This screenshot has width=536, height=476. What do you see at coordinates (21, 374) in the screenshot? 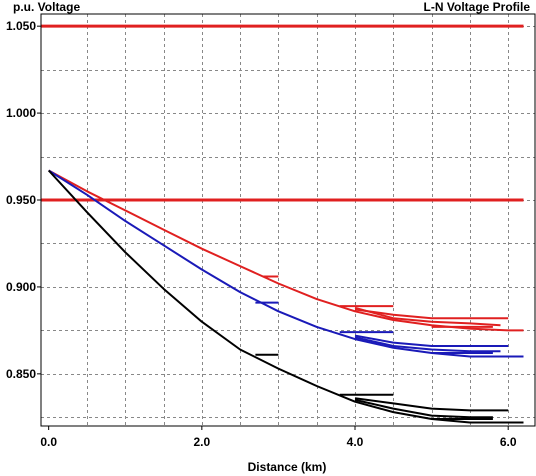
I see `y-tick-label: 0.850` at bounding box center [21, 374].